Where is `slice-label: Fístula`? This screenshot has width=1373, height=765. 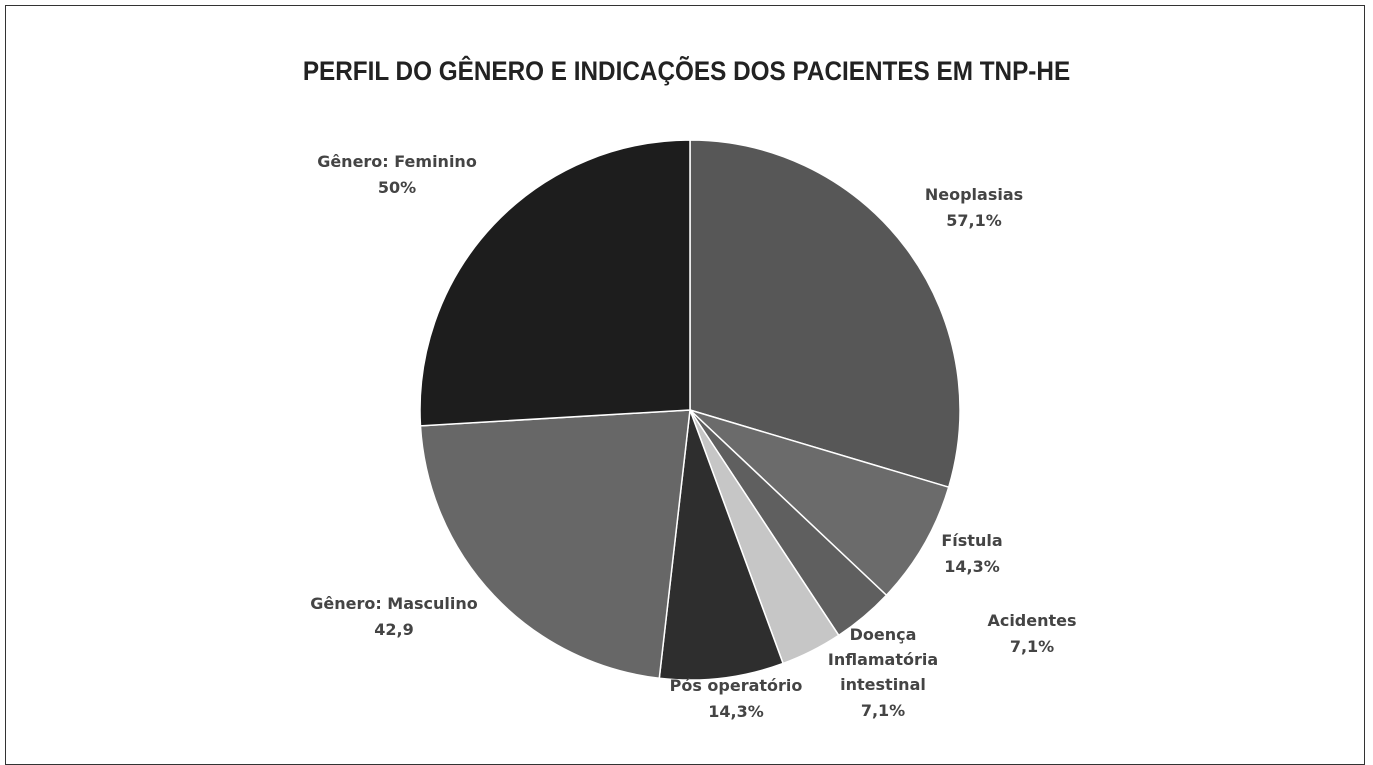 slice-label: Fístula is located at coordinates (972, 540).